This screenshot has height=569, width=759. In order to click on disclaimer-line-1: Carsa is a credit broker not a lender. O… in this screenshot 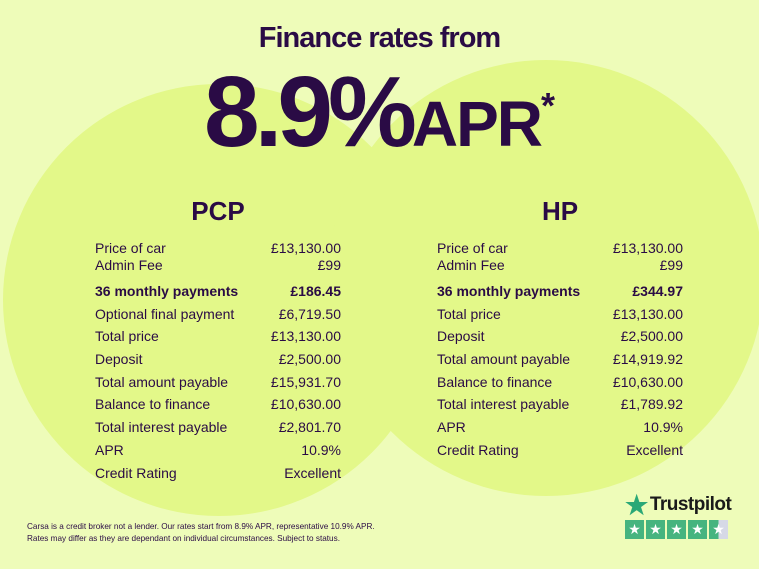, I will do `click(201, 526)`.